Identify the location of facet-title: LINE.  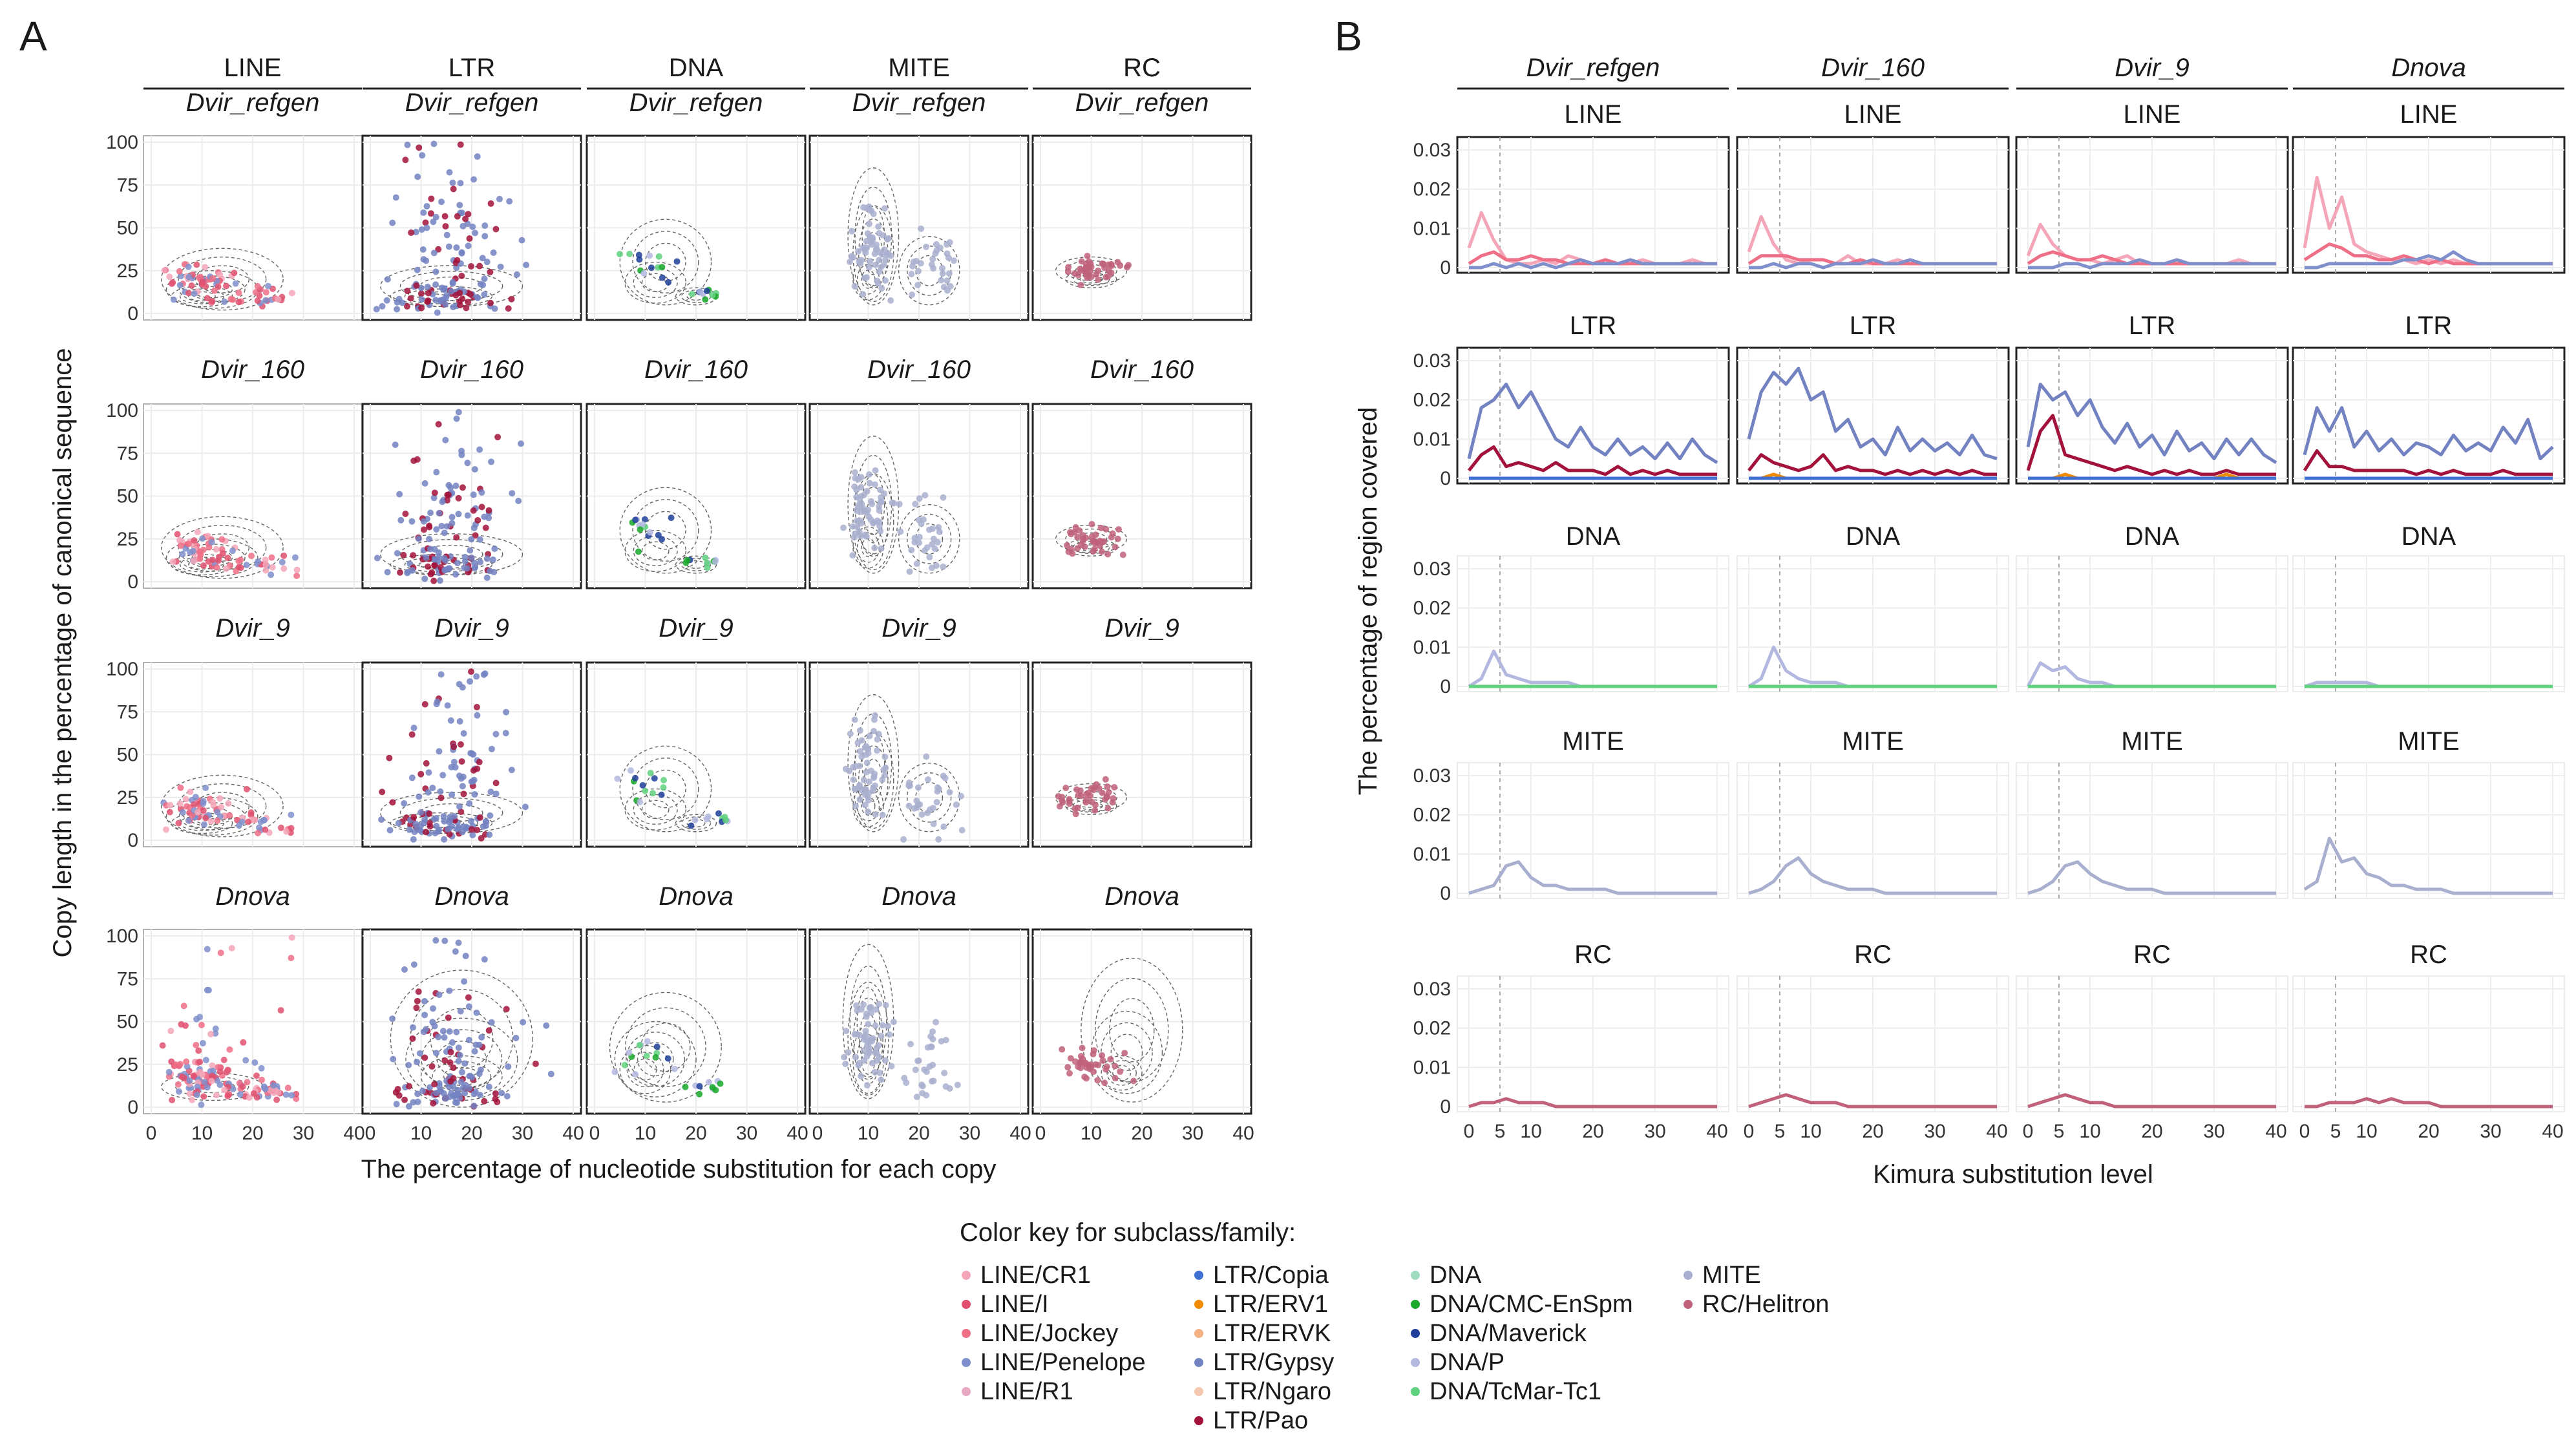
(2429, 115).